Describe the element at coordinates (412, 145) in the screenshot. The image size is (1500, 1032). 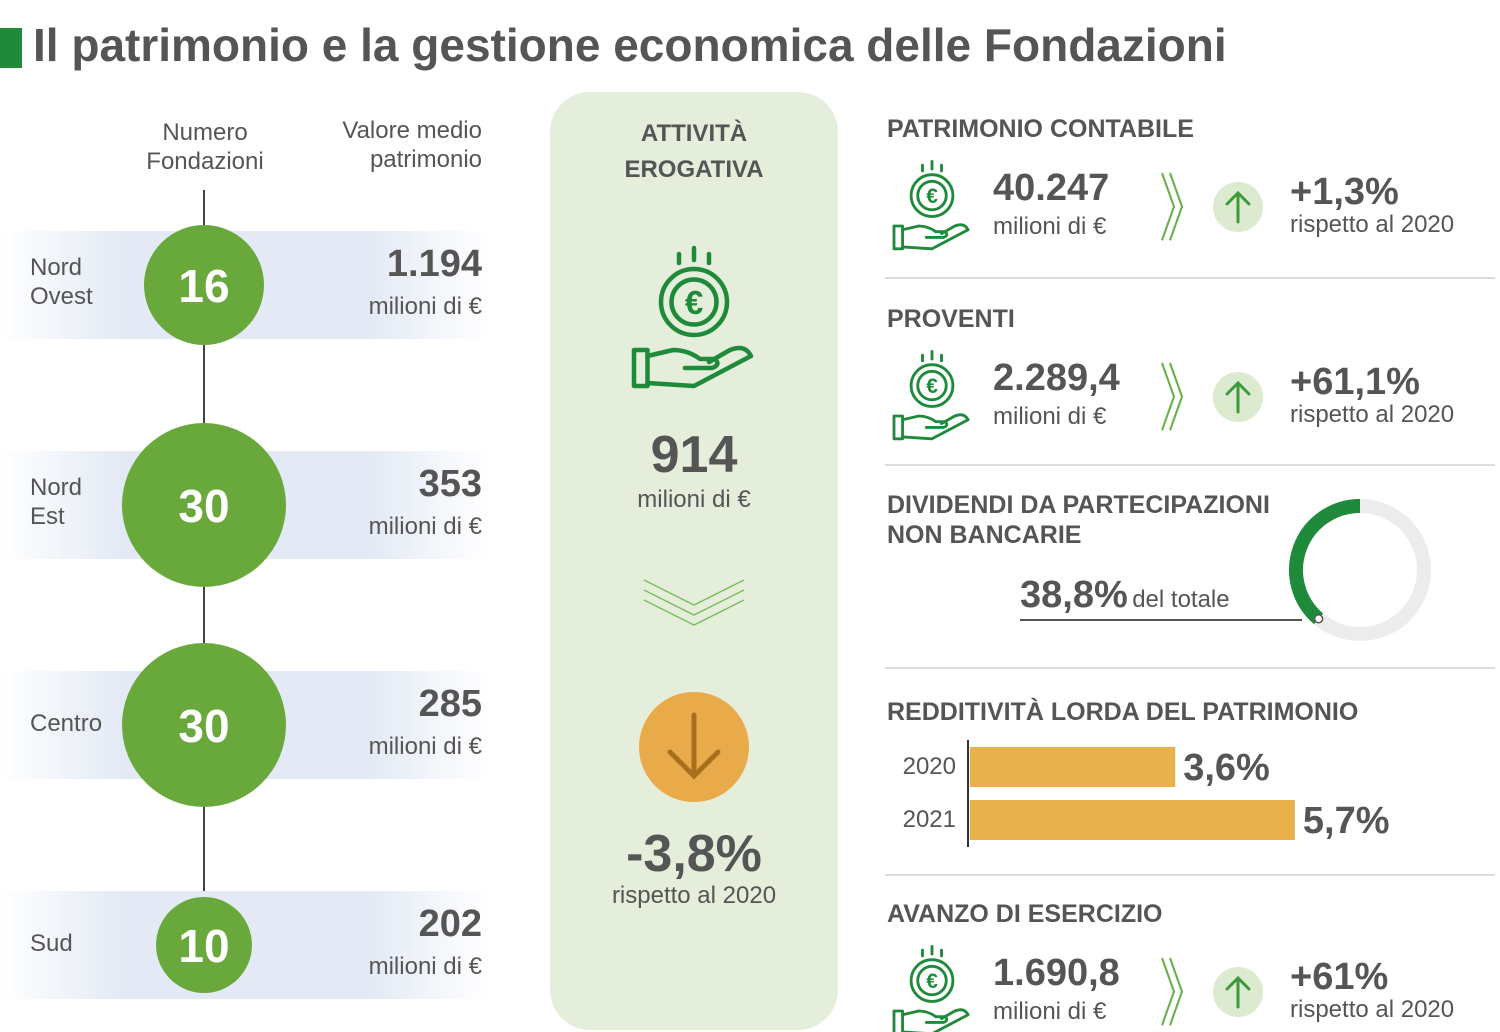
I see `header: Valore medio patrimonio` at that location.